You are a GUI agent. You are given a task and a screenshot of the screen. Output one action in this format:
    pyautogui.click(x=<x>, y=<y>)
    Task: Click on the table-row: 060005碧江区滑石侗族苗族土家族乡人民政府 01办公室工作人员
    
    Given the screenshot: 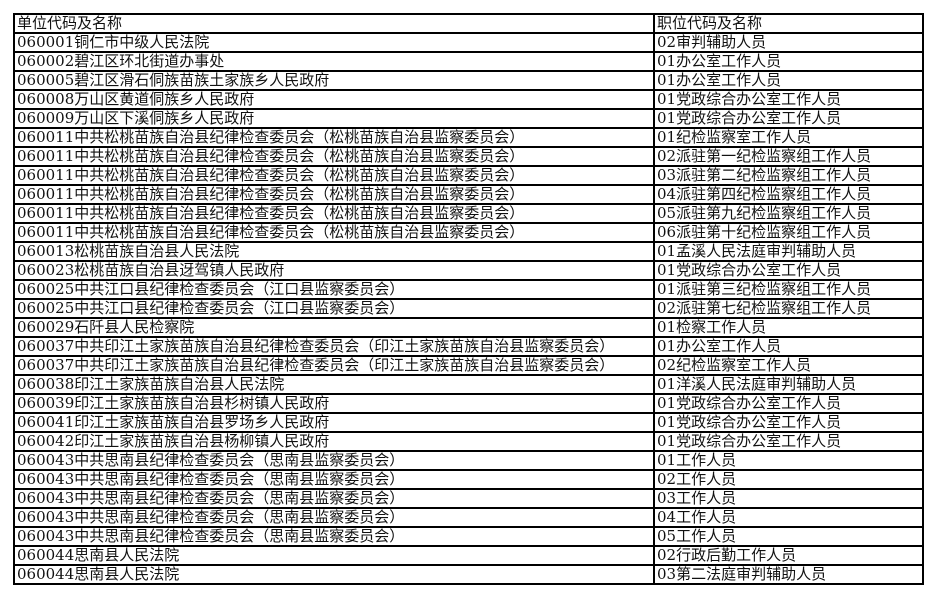 What is the action you would take?
    pyautogui.click(x=468, y=80)
    